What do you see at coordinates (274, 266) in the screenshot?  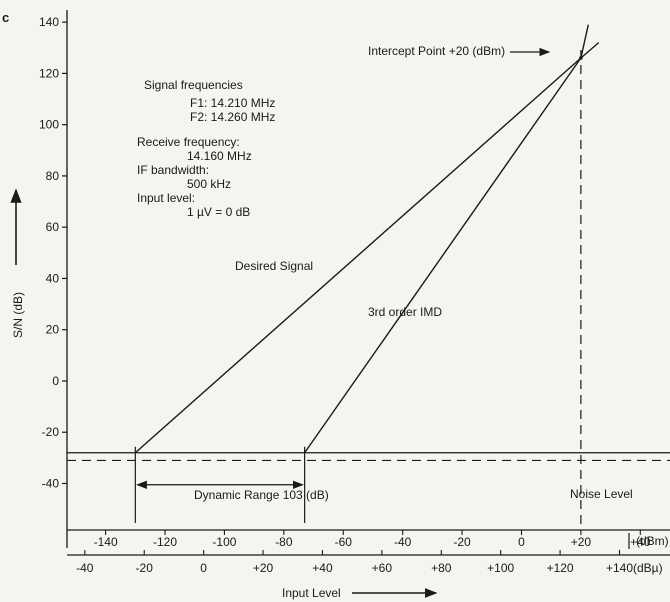 I see `desired-signal-label: Desired Signal` at bounding box center [274, 266].